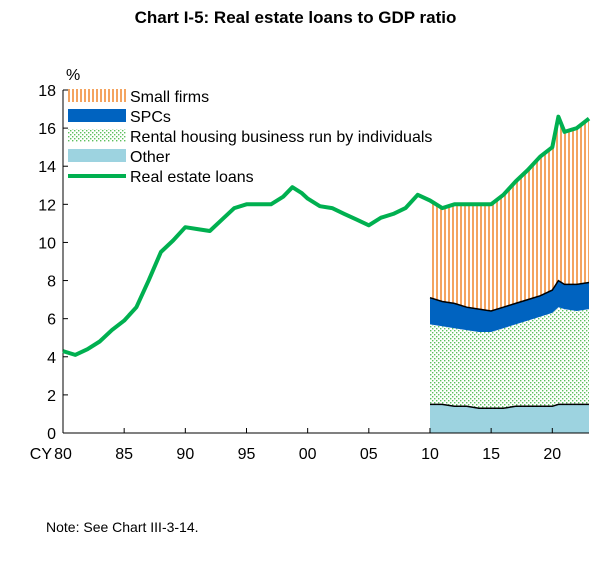 The image size is (591, 565). What do you see at coordinates (150, 117) in the screenshot?
I see `legend-label-spcs: SPCs` at bounding box center [150, 117].